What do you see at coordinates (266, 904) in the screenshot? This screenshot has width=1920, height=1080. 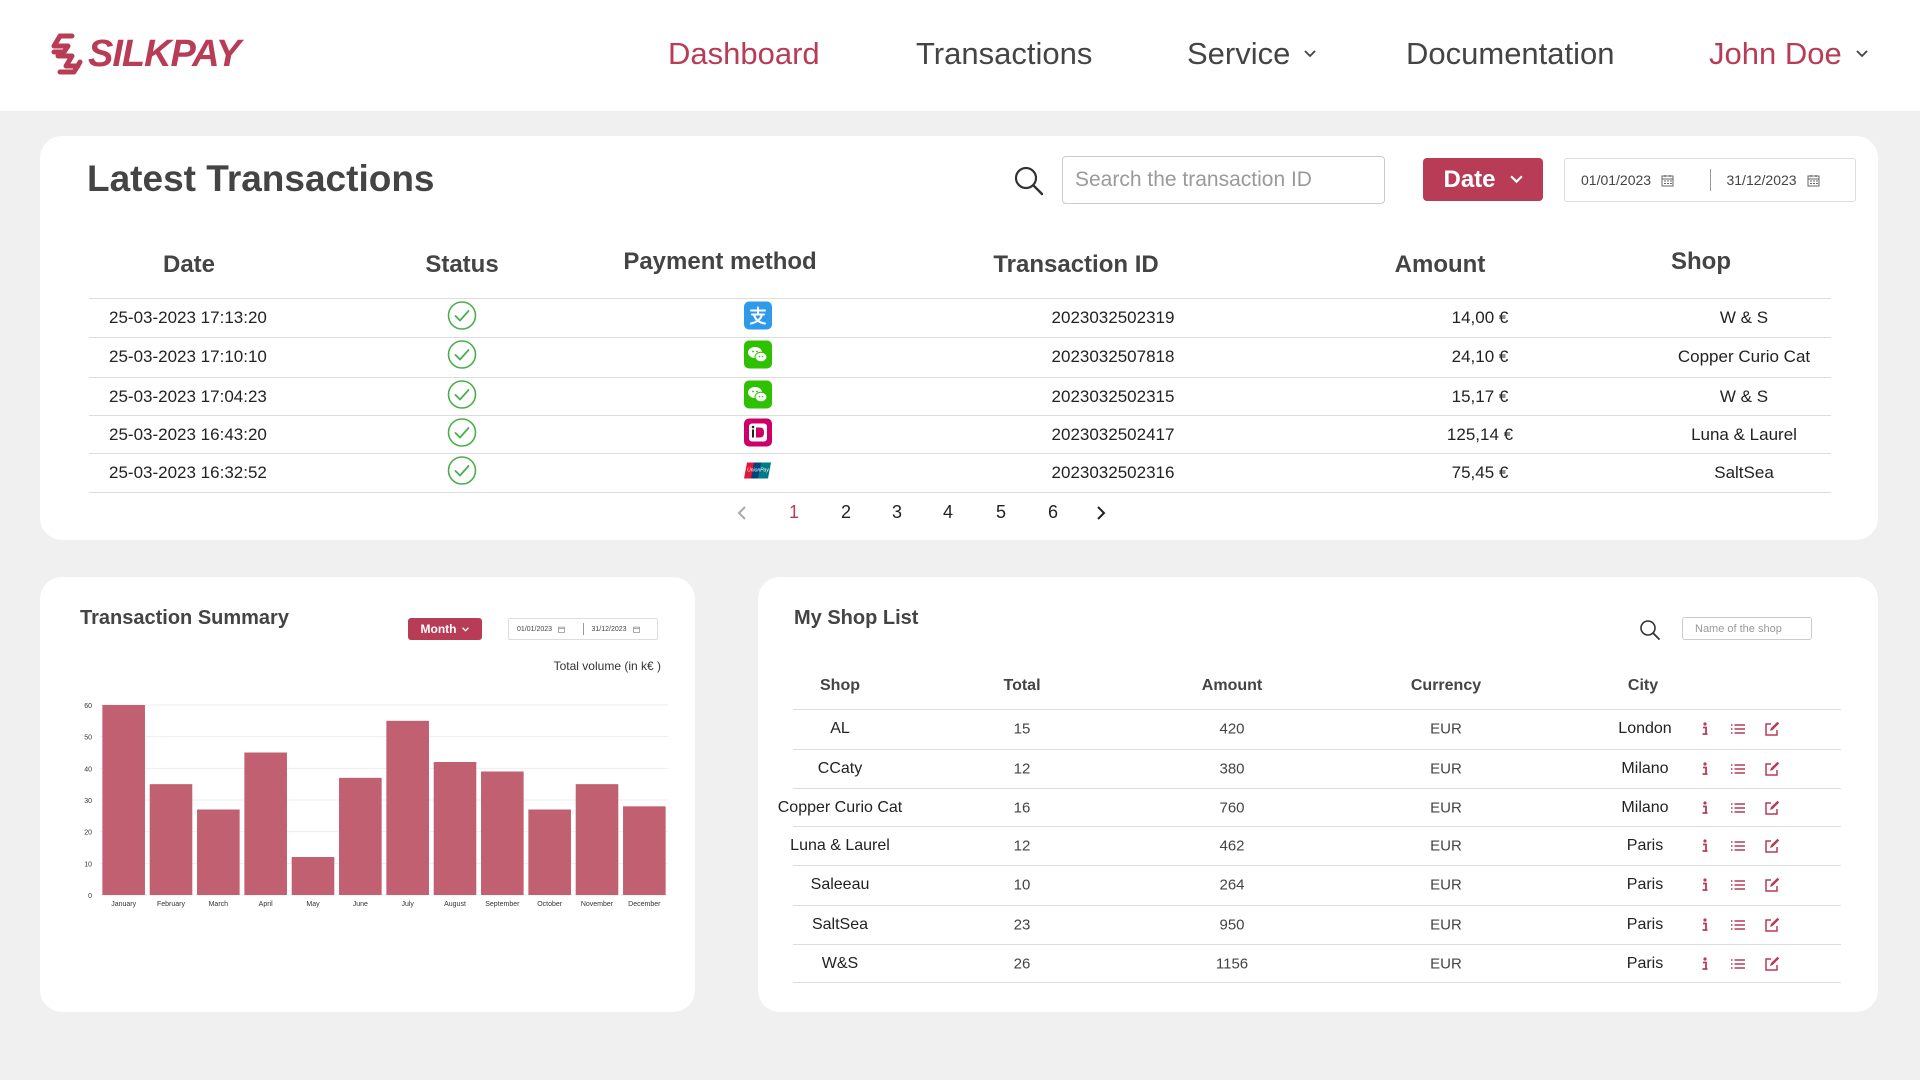 I see `x-tick-label: April` at bounding box center [266, 904].